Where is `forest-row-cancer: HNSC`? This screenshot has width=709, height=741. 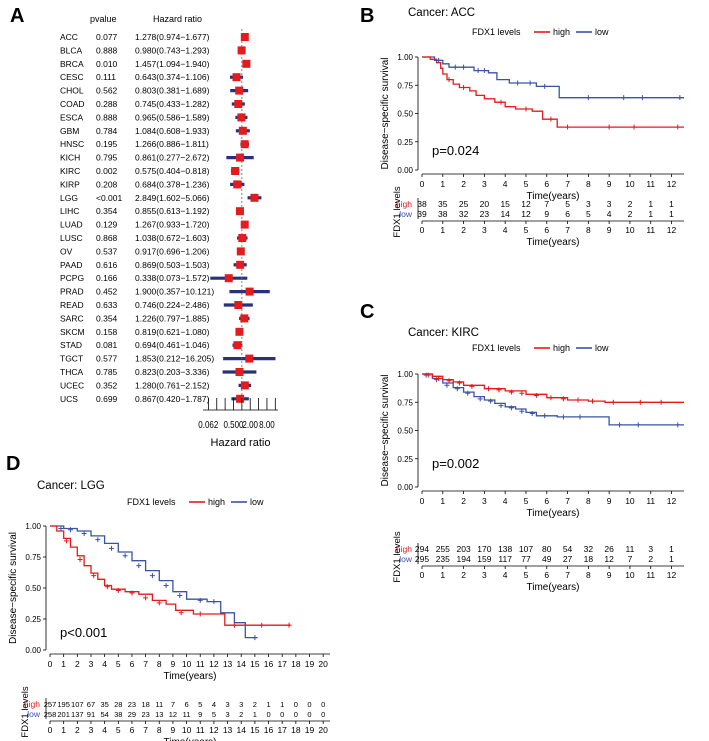
forest-row-cancer: HNSC is located at coordinates (72, 144).